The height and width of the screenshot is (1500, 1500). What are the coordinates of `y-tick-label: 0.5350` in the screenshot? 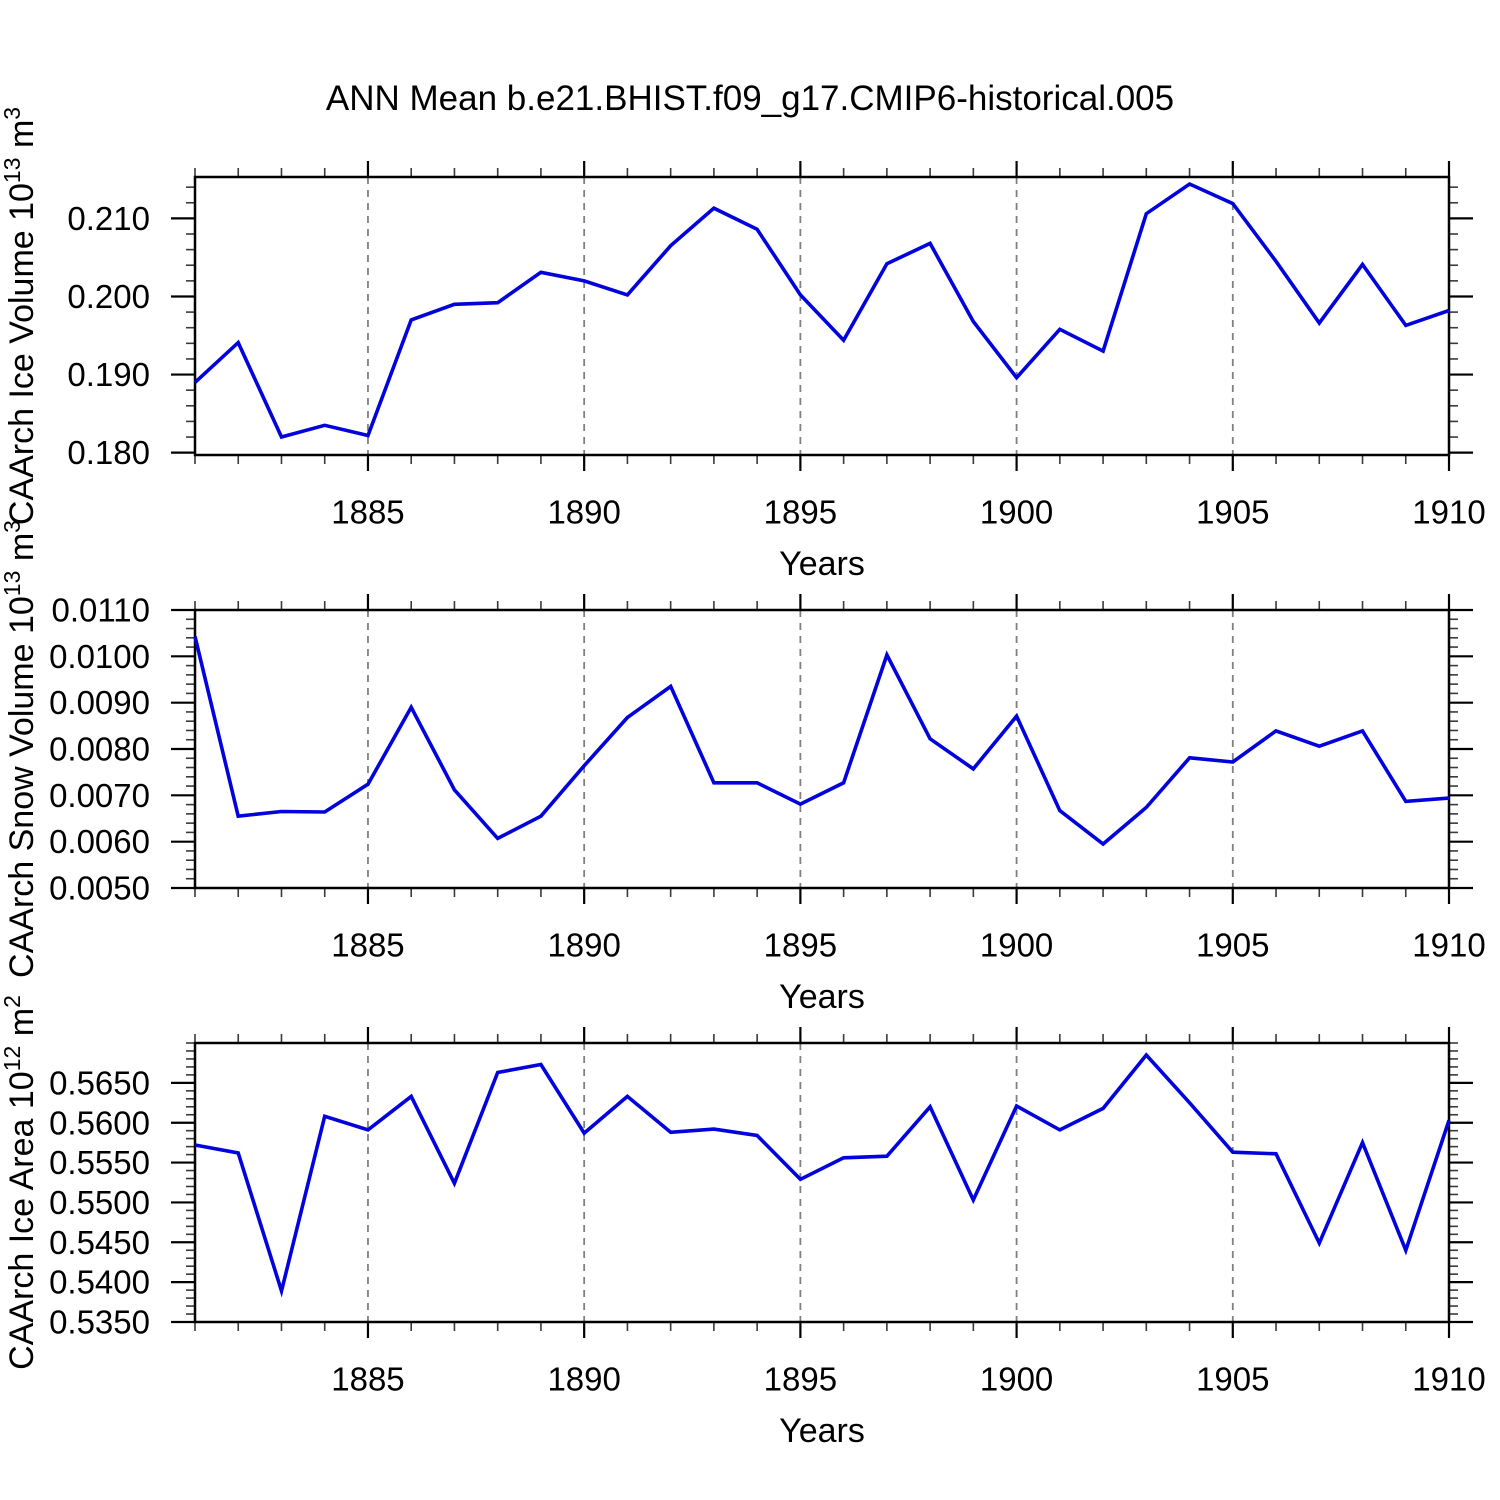 It's located at (99, 1322).